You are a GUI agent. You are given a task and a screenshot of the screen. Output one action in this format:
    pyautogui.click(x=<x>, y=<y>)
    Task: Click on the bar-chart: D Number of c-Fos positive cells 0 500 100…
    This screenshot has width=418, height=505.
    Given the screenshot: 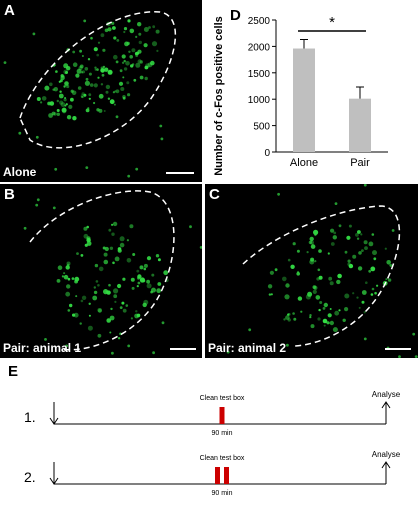 What is the action you would take?
    pyautogui.click(x=300, y=91)
    